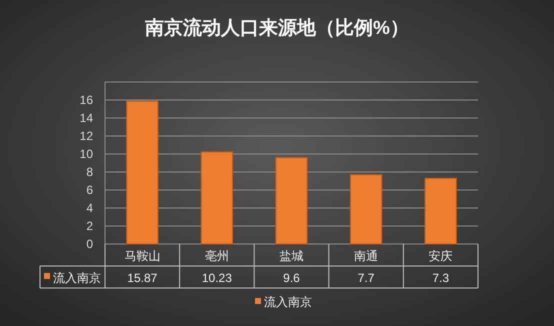 The height and width of the screenshot is (326, 554). What do you see at coordinates (217, 278) in the screenshot?
I see `data-label: 10.23` at bounding box center [217, 278].